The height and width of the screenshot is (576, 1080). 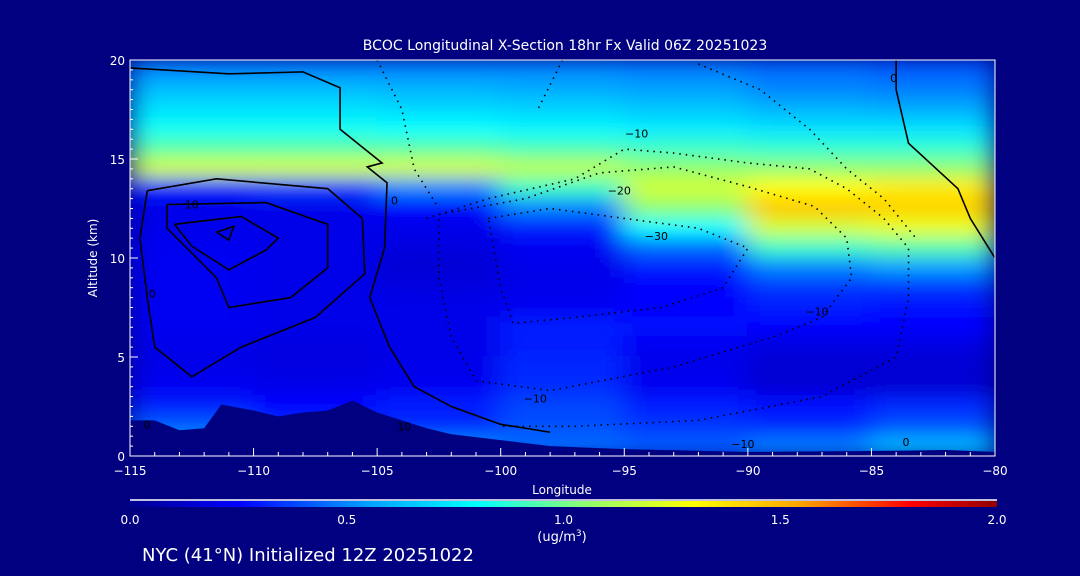 What do you see at coordinates (253, 471) in the screenshot?
I see `x-tick-label: −110` at bounding box center [253, 471].